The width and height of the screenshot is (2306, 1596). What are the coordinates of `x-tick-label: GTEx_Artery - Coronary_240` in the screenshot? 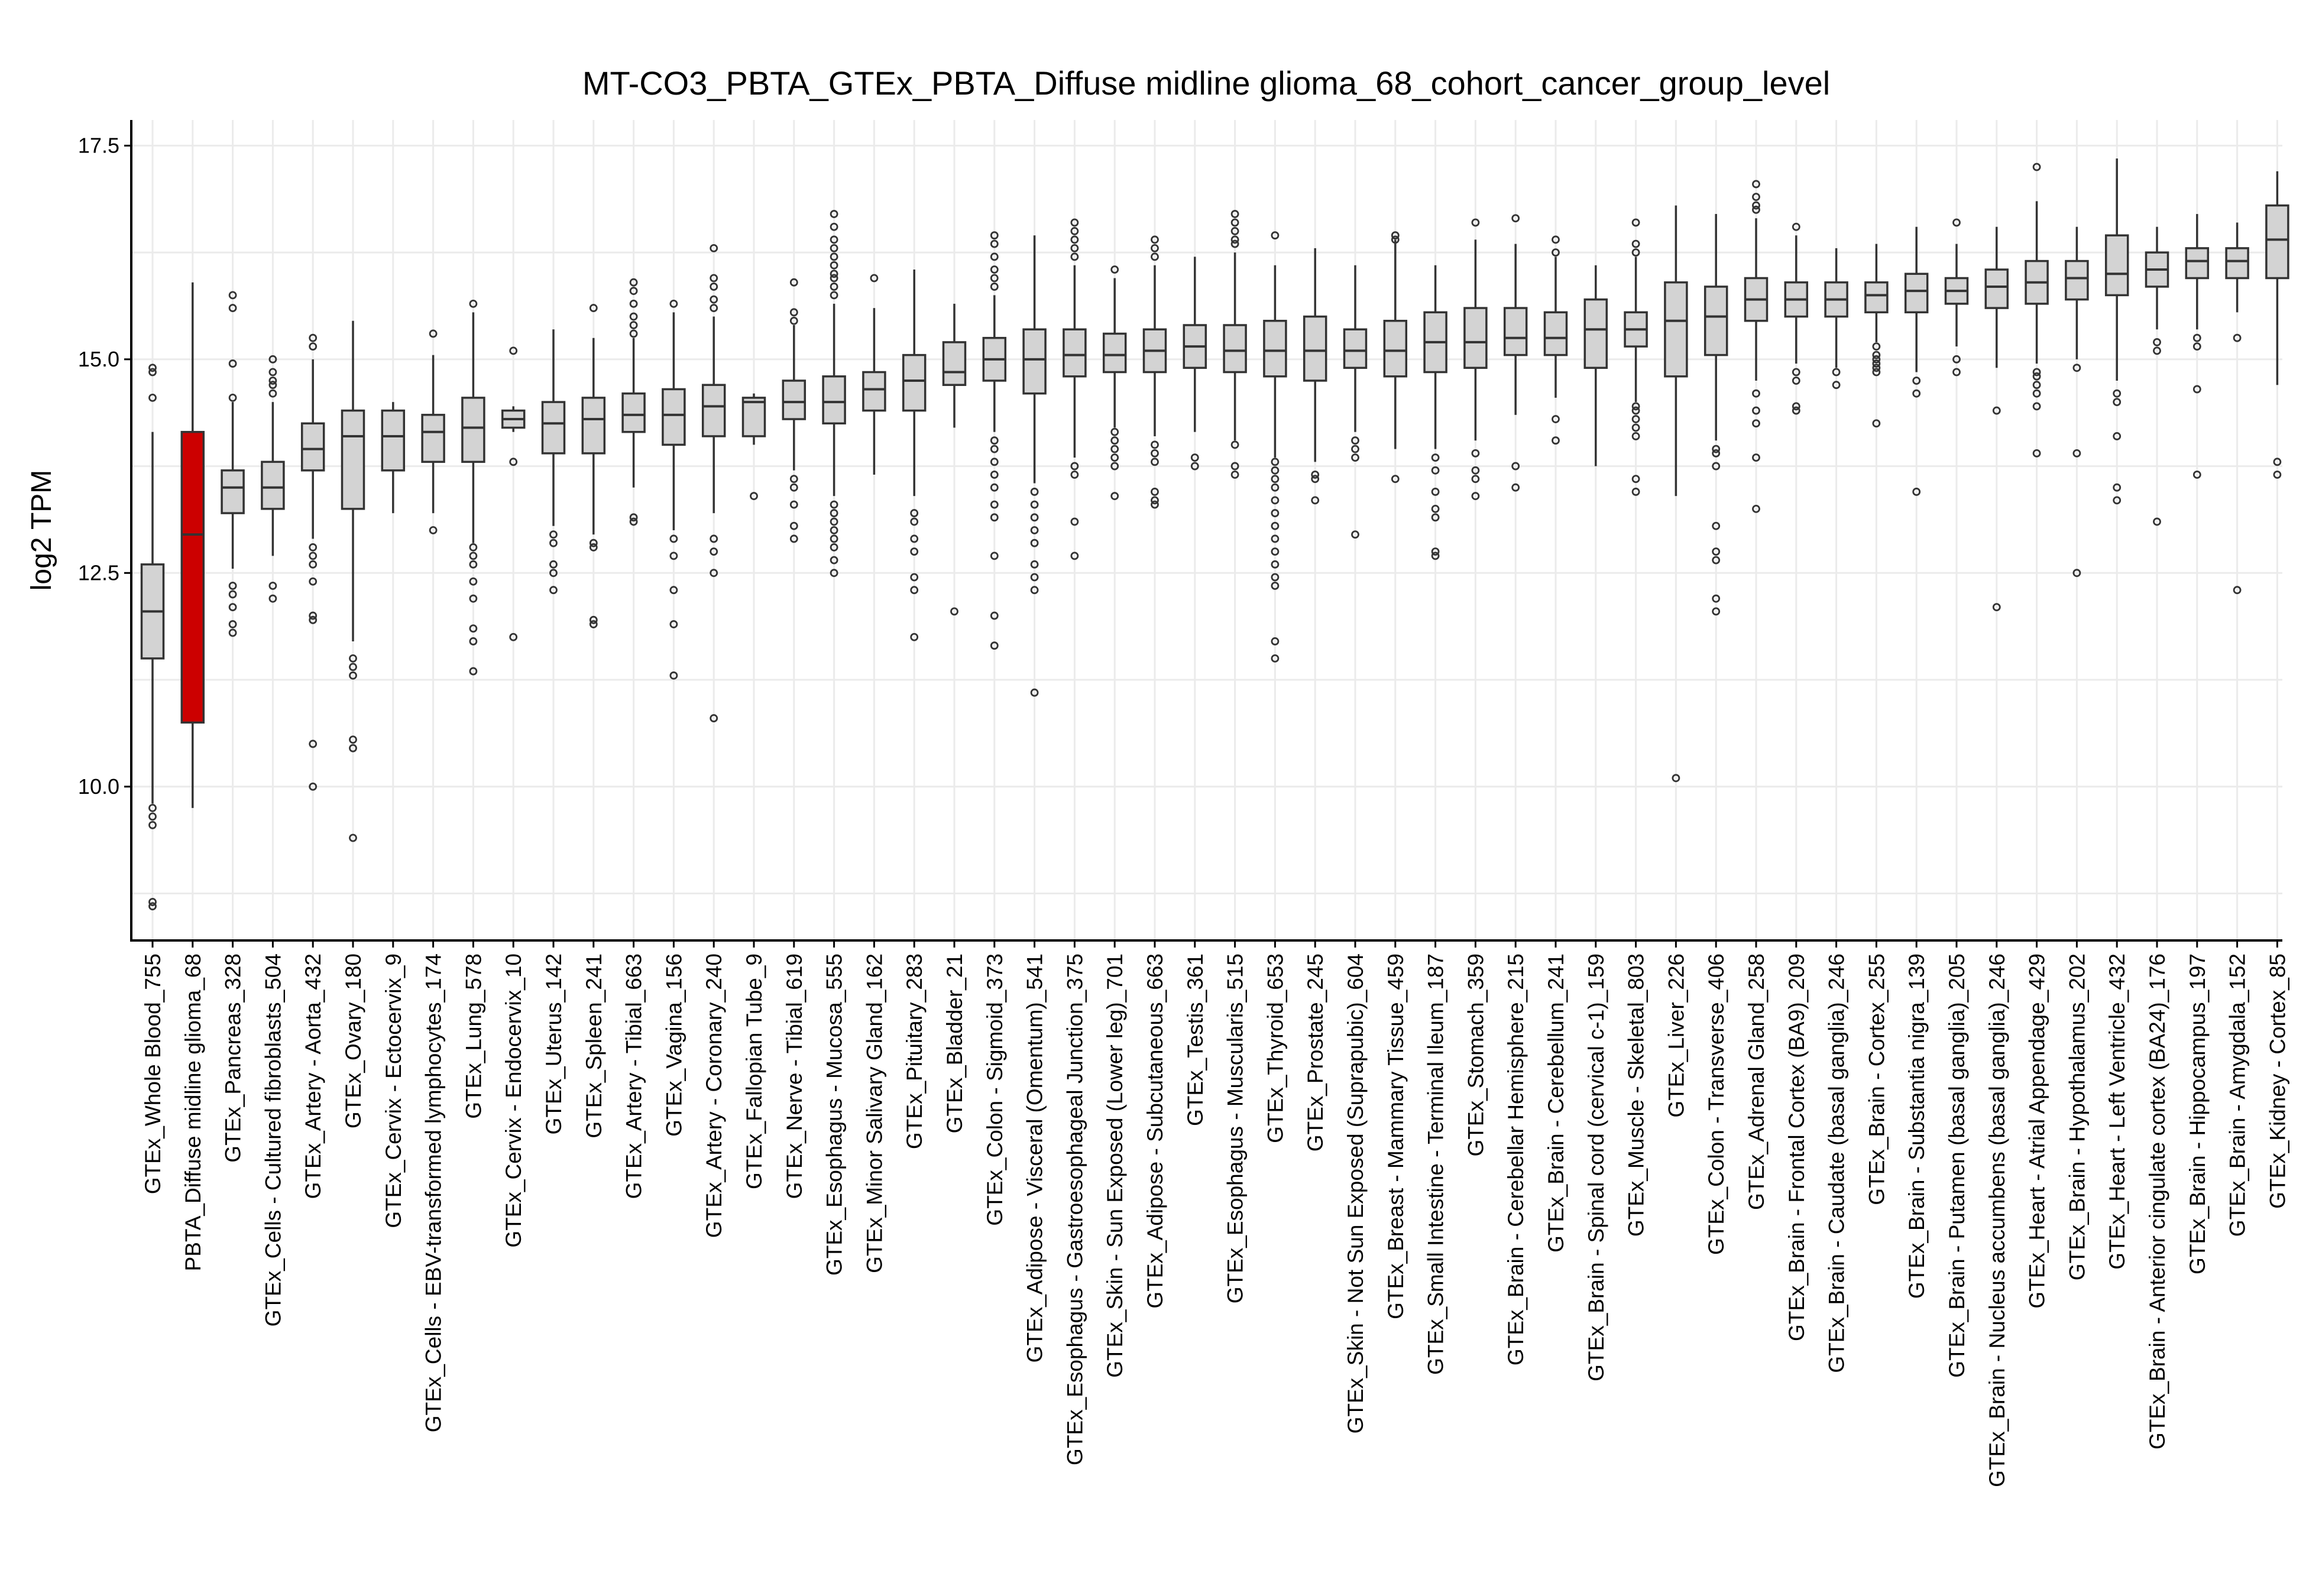 It's located at (714, 1095).